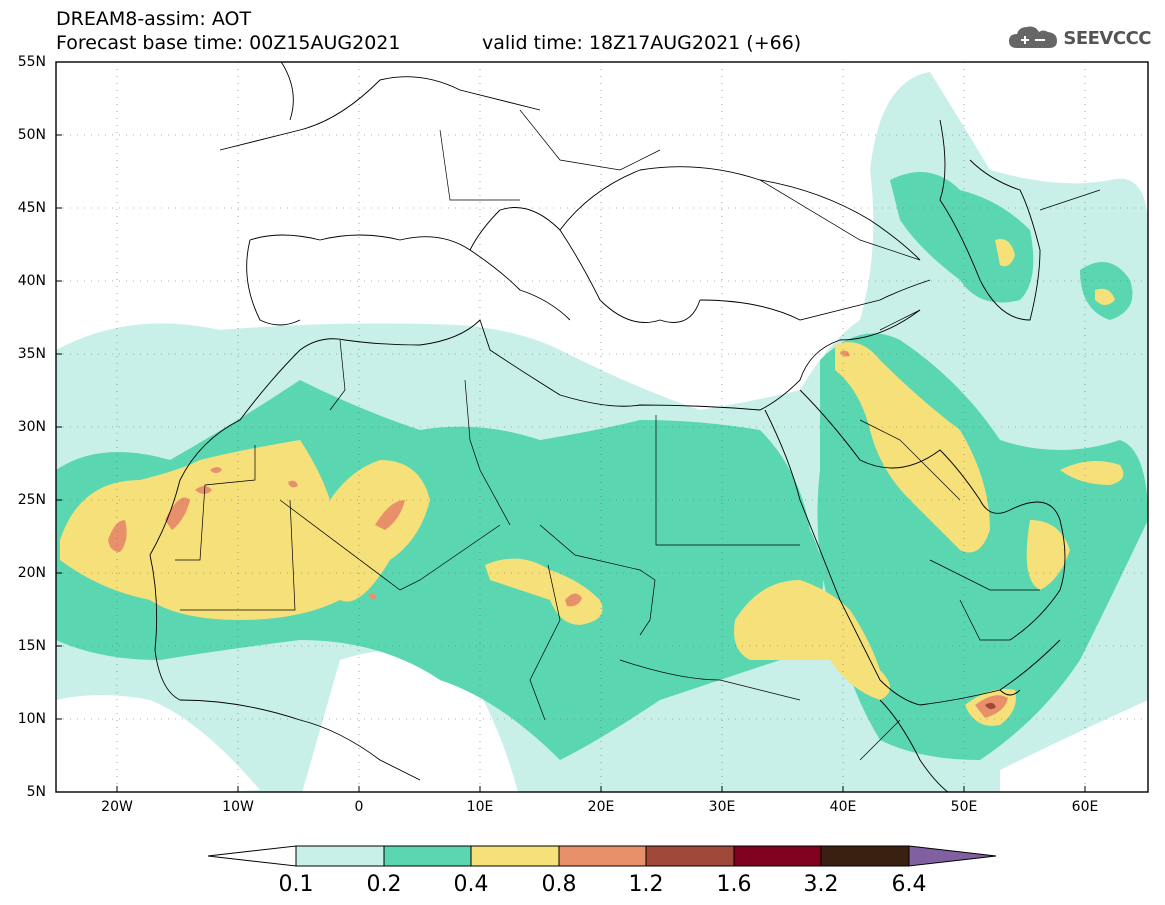  What do you see at coordinates (31, 500) in the screenshot?
I see `lat-label: 25N` at bounding box center [31, 500].